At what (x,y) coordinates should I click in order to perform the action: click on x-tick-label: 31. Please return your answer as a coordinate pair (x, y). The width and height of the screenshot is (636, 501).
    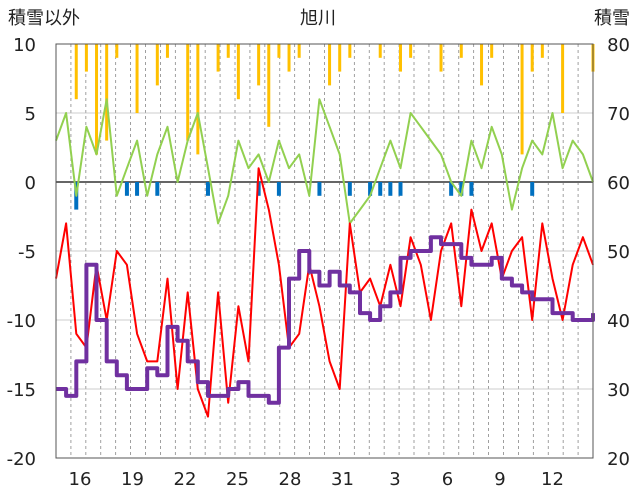
    Looking at the image, I should click on (342, 479).